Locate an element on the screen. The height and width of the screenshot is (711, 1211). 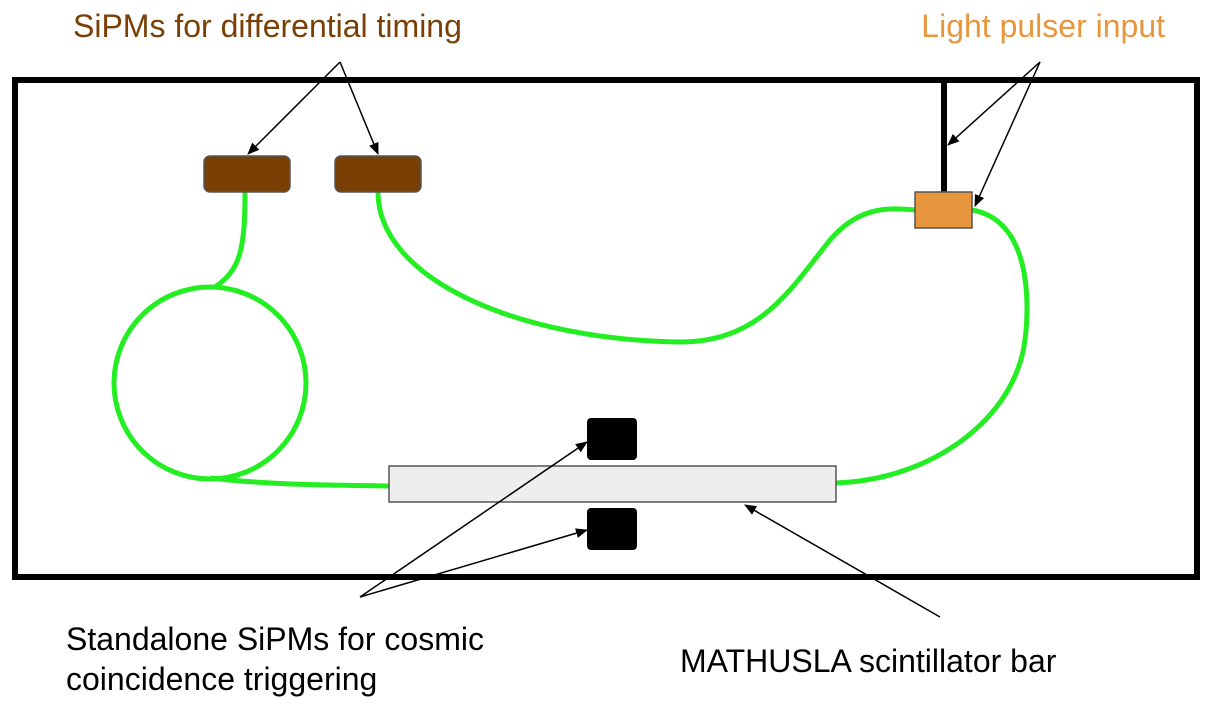
label-bar: MATHUSLA scintillator bar is located at coordinates (868, 661).